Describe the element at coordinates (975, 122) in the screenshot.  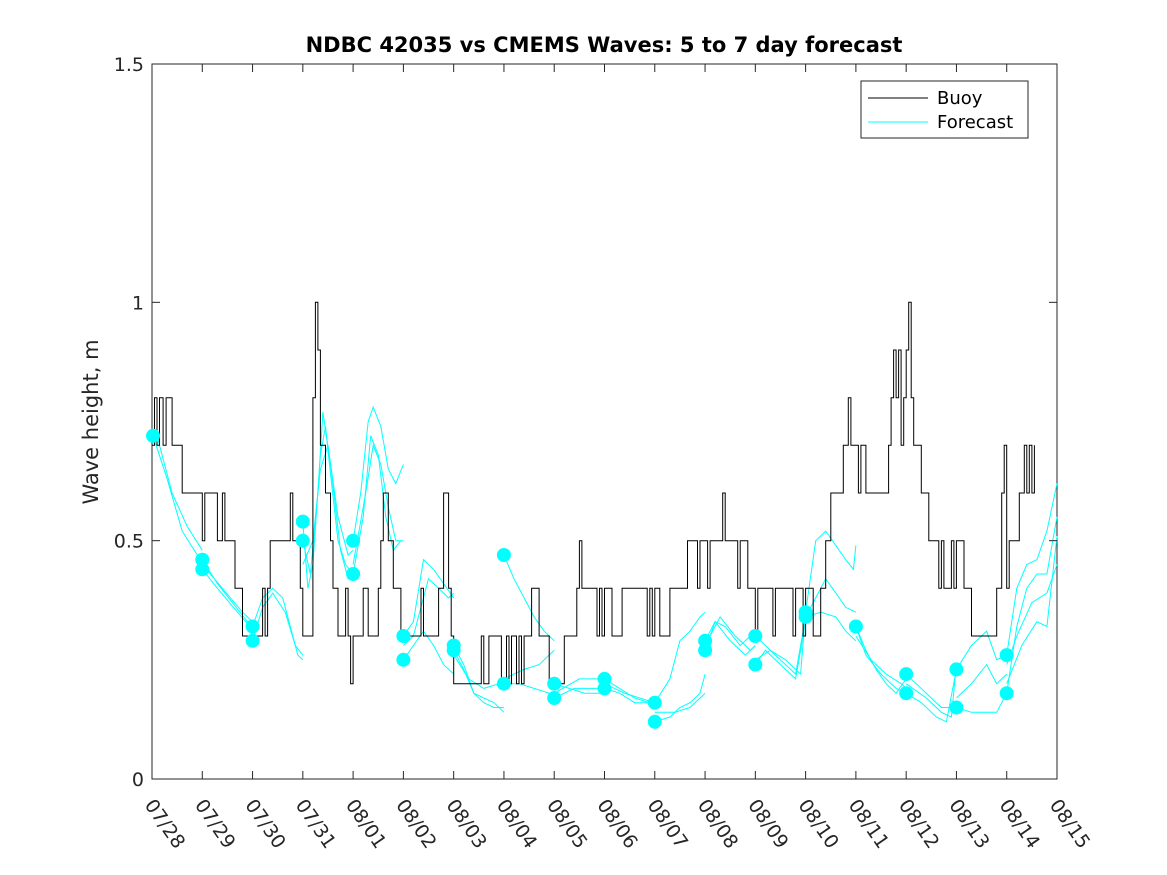
I see `legend-forecast-label: Forecast` at that location.